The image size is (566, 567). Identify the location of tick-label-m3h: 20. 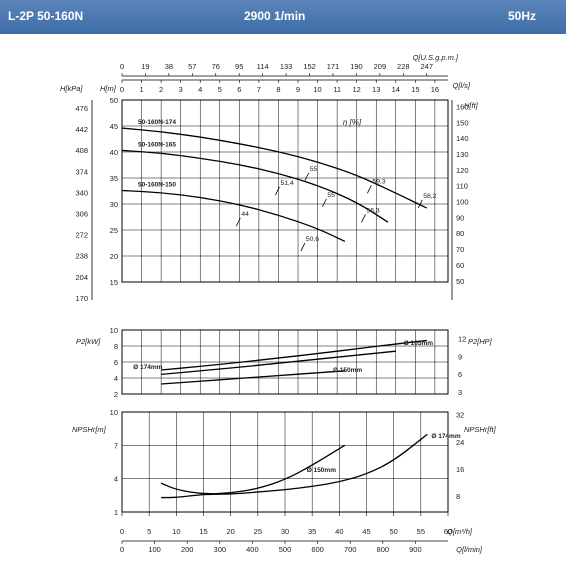
(230, 531).